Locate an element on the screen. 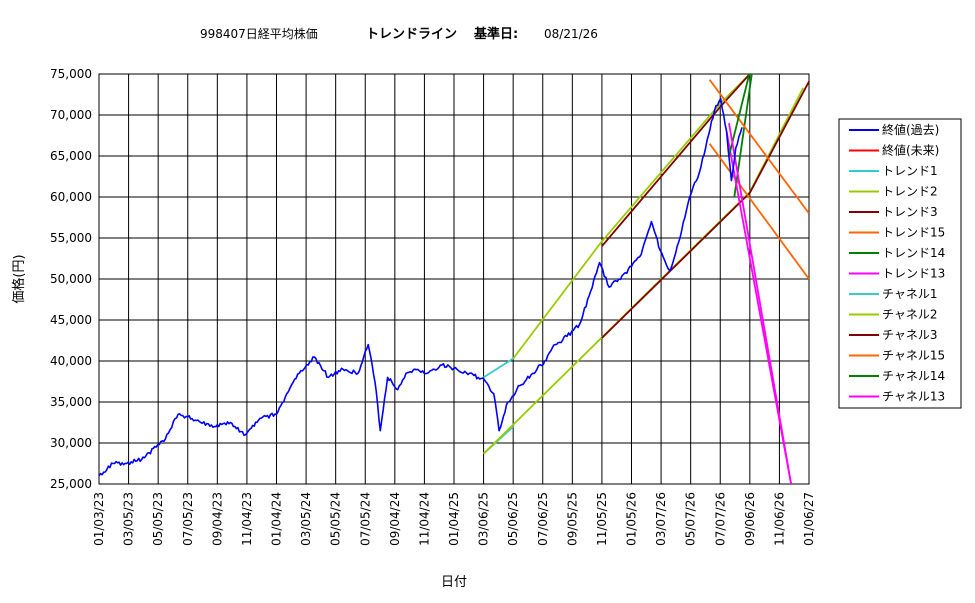  x-tick-label: 03/06/25 is located at coordinates (484, 519).